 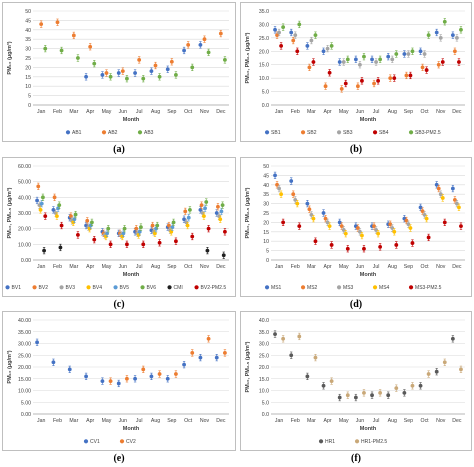 What do you see at coordinates (356, 304) in the screenshot?
I see `panel-label-d: (d)` at bounding box center [356, 304].